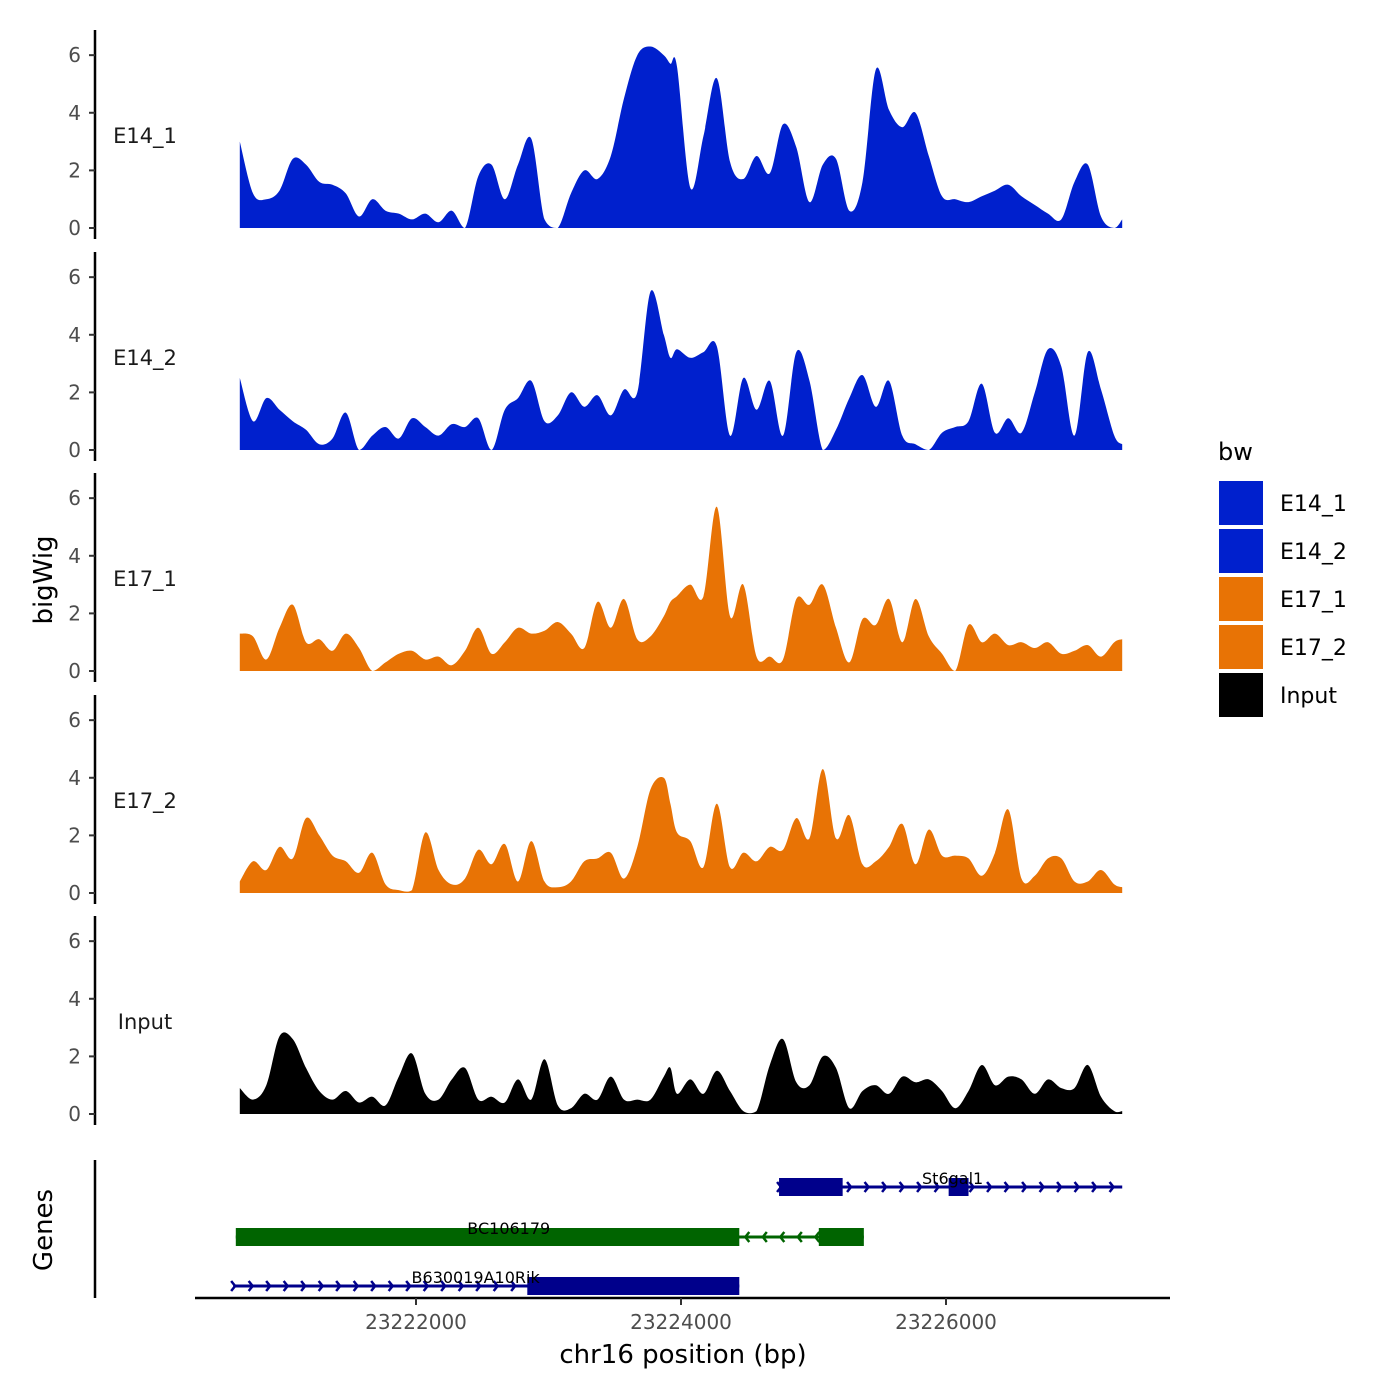 This screenshot has width=1400, height=1400. I want to click on track-E17_2: 0 2 4 6 E17_2, so click(595, 800).